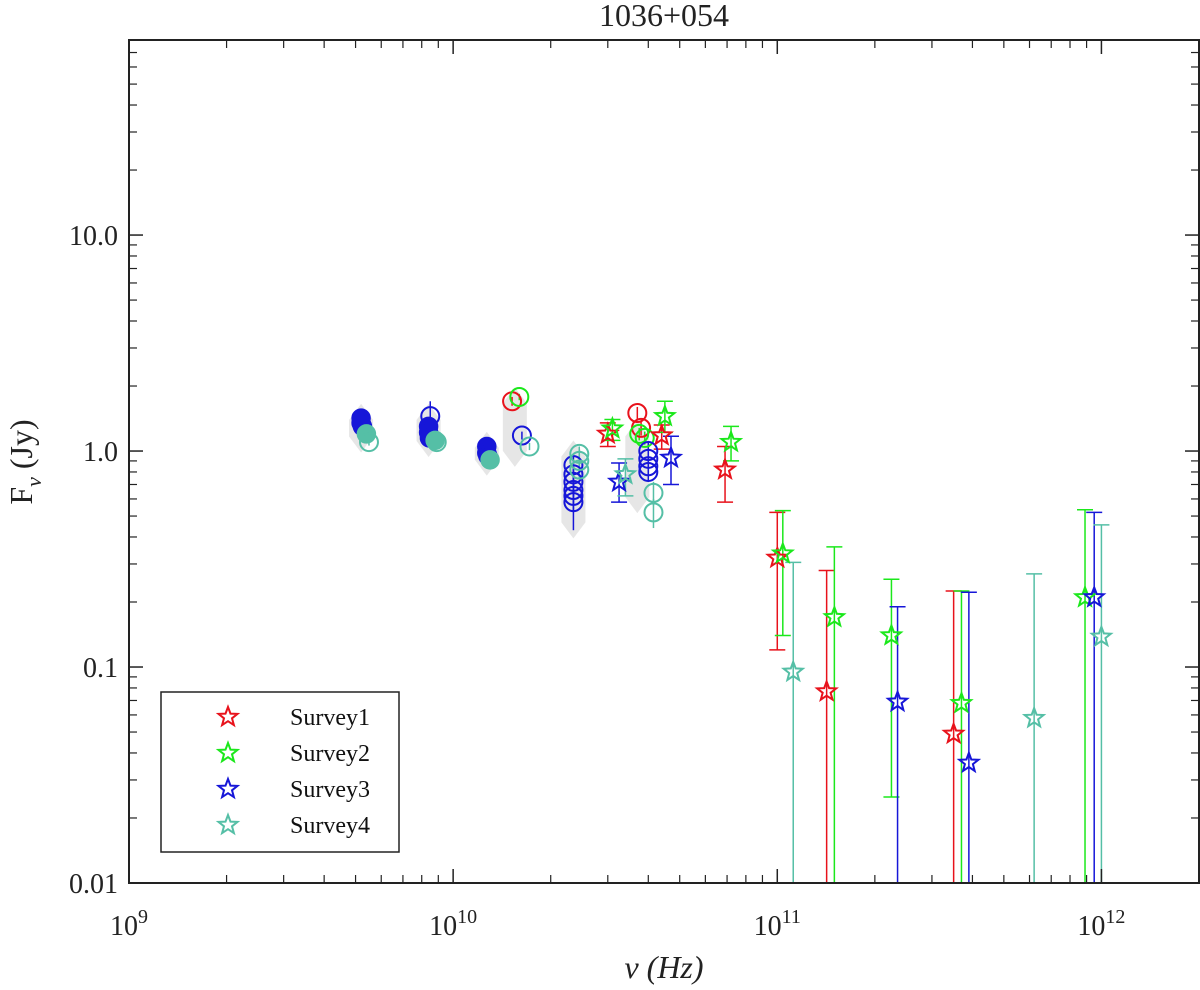  Describe the element at coordinates (777, 924) in the screenshot. I see `x-tick-label: 1011` at that location.